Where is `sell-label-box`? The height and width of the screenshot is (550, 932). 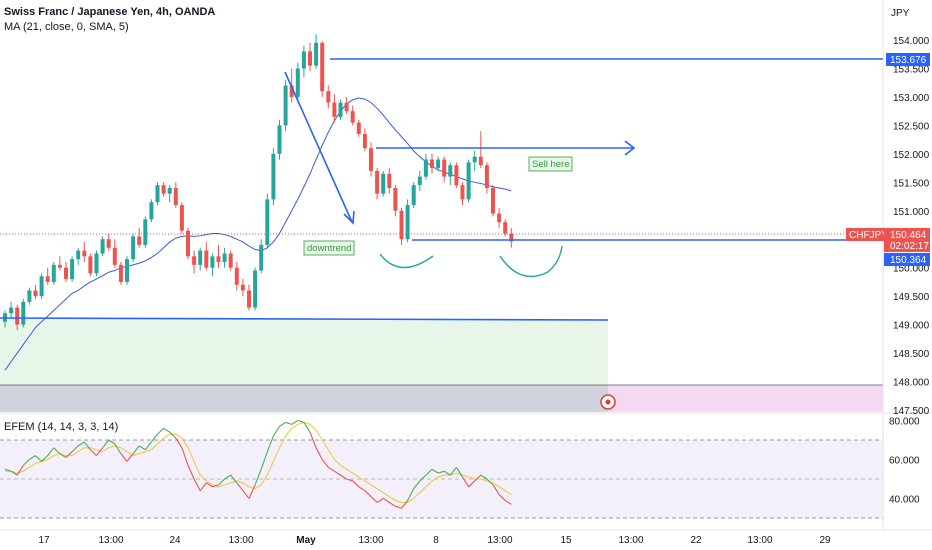
sell-label-box is located at coordinates (550, 164).